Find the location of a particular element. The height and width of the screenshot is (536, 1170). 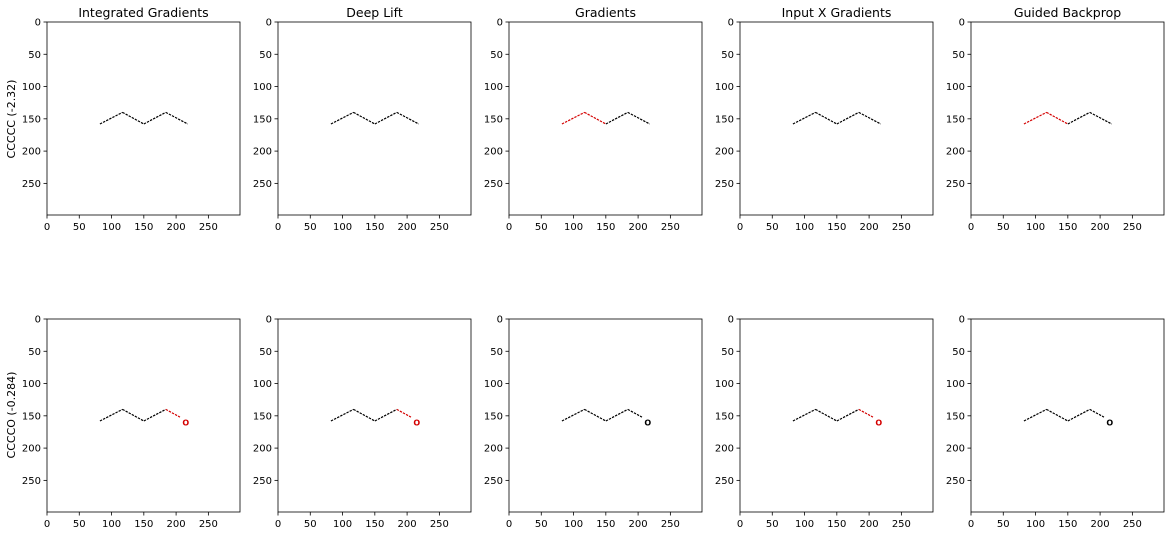

panel-2: Gradients 0 50 100 150 200 250 0 50 100 150 200 250 is located at coordinates (593, 119).